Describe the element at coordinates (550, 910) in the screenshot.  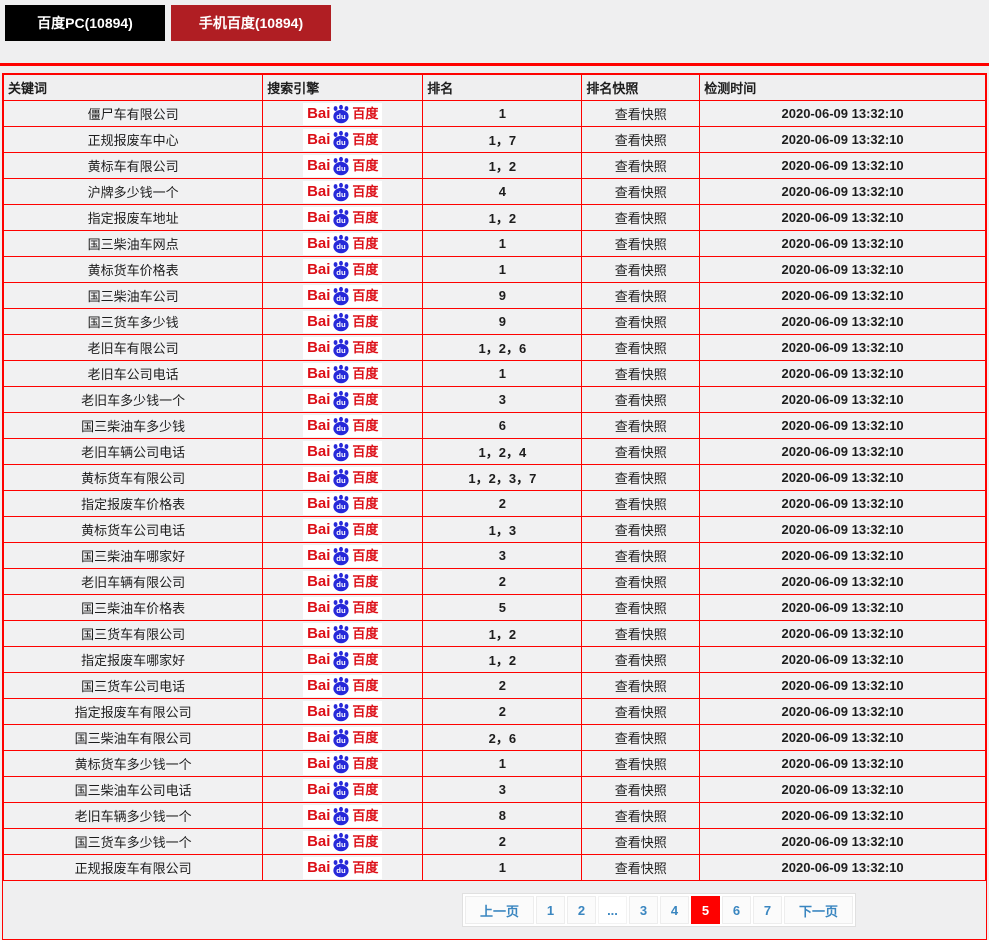
I see `pagination-page: 1` at that location.